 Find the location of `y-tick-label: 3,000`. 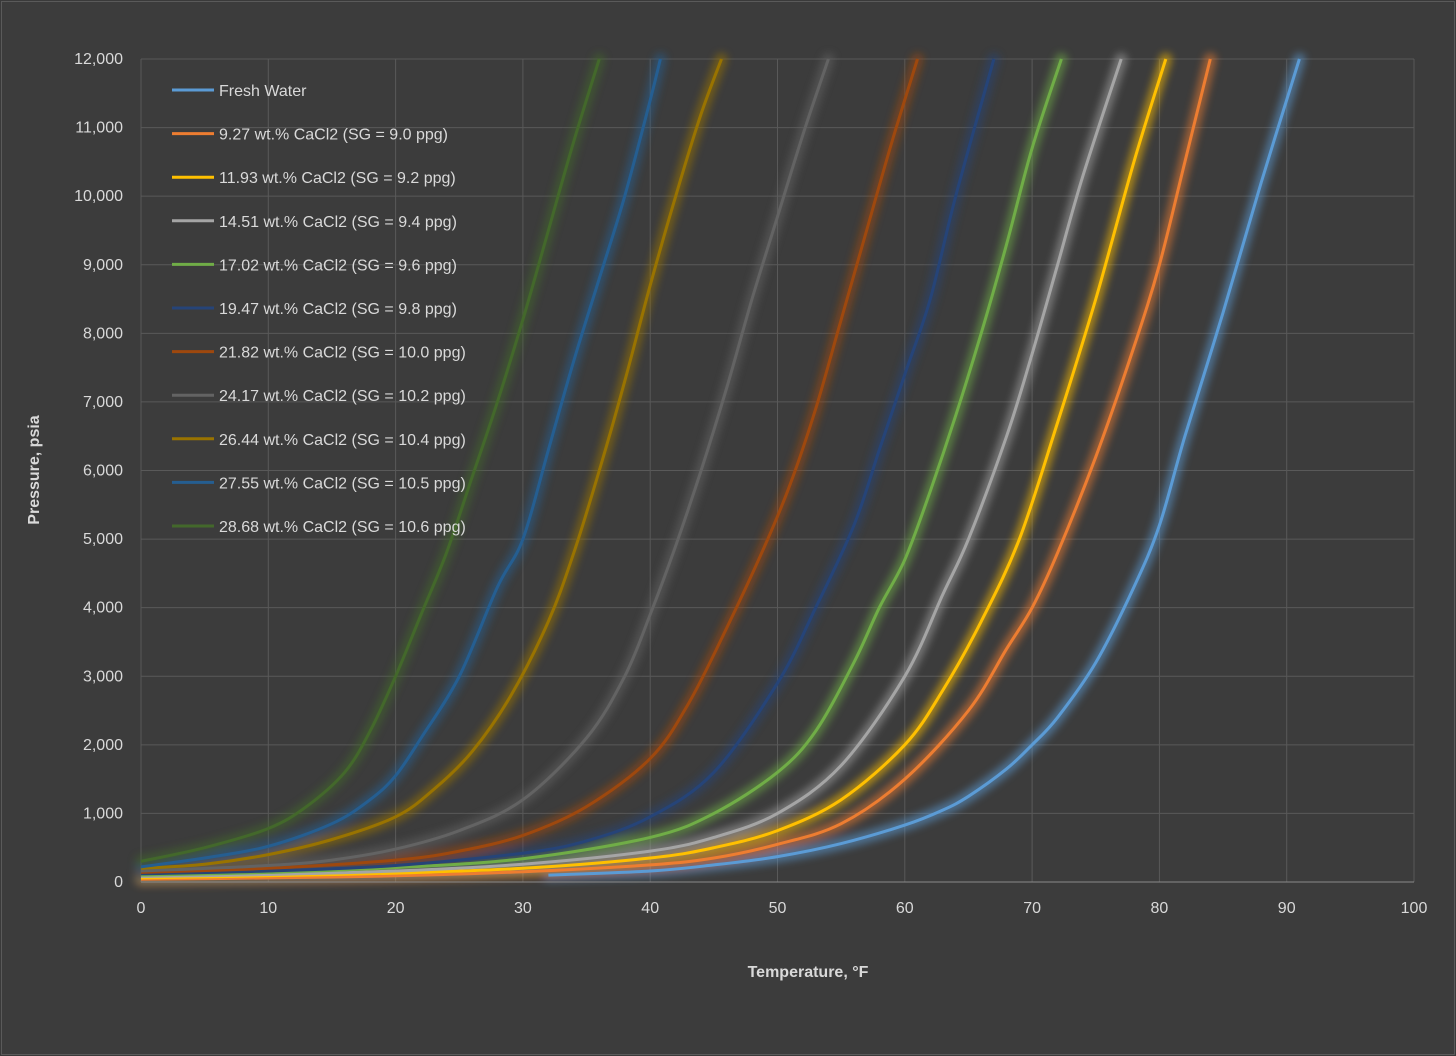

y-tick-label: 3,000 is located at coordinates (103, 676).